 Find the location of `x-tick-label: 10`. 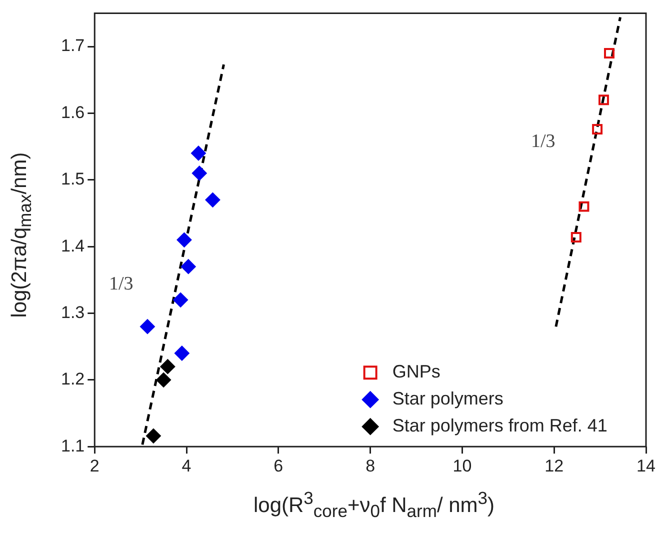

x-tick-label: 10 is located at coordinates (462, 466).